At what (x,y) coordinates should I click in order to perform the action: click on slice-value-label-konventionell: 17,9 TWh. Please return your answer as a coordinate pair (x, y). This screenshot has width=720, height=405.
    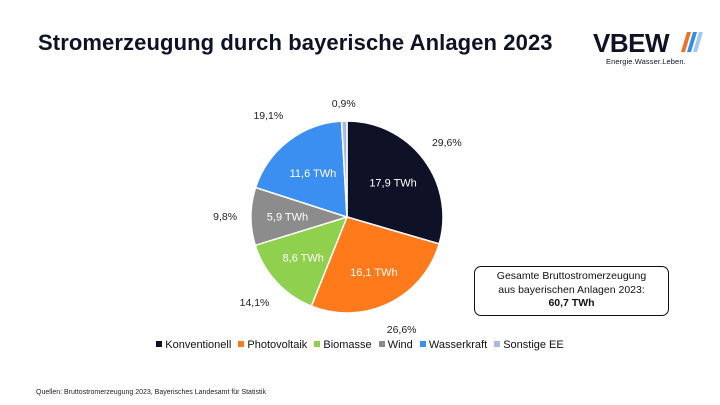
    Looking at the image, I should click on (393, 183).